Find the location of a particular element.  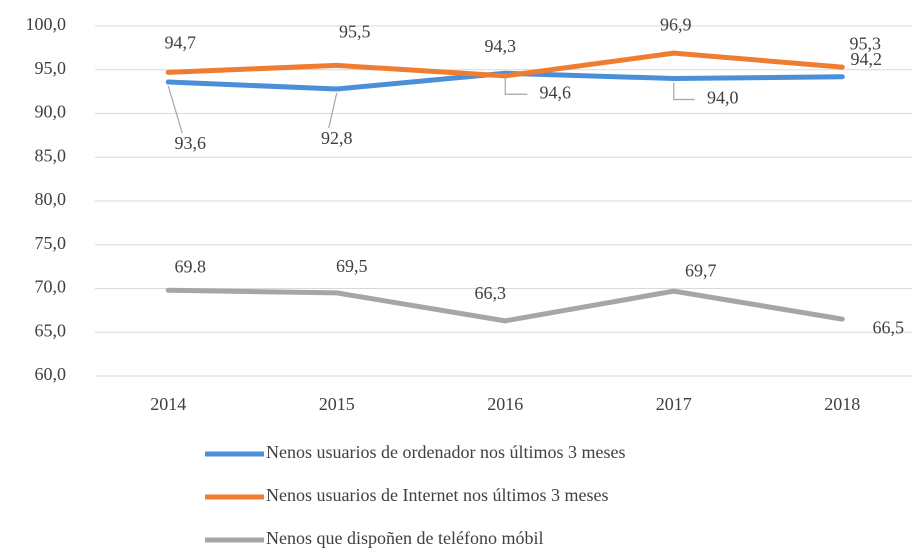

data-label: 94,0 is located at coordinates (723, 98).